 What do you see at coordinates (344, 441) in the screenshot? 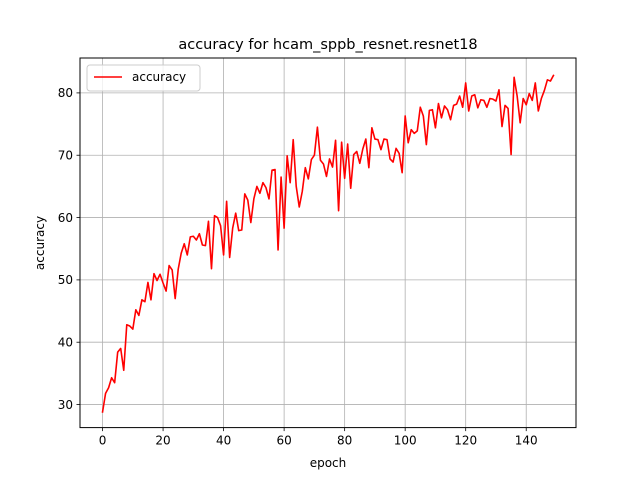
I see `x-tick-label: 80` at bounding box center [344, 441].